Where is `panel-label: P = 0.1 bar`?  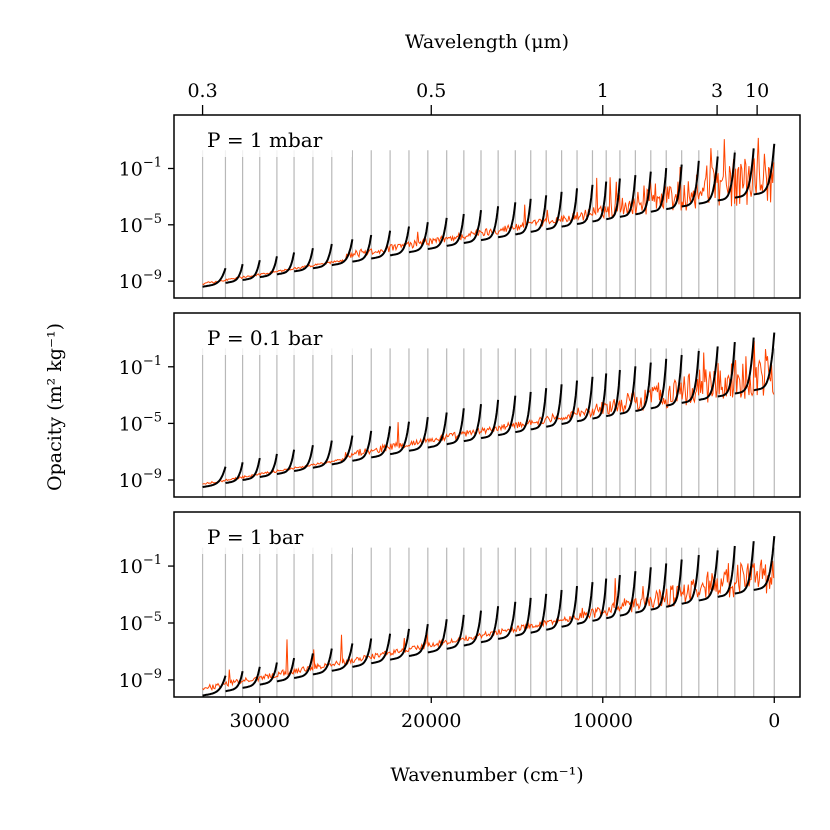
panel-label: P = 0.1 bar is located at coordinates (265, 338).